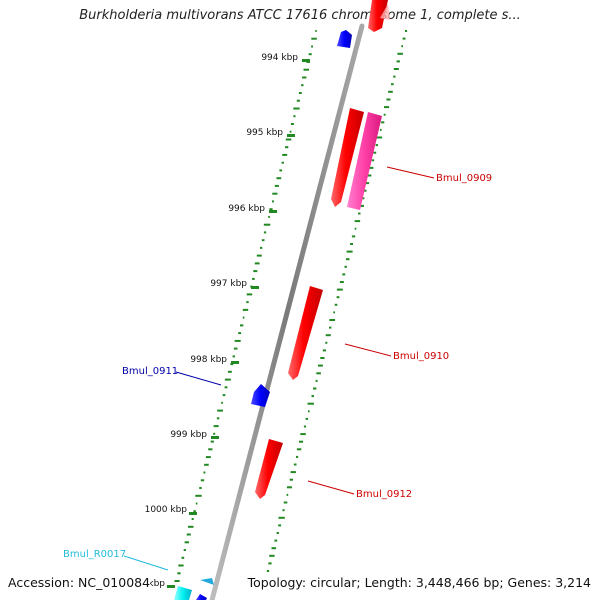  What do you see at coordinates (208, 360) in the screenshot?
I see `ruler-label-998: 998 kbp` at bounding box center [208, 360].